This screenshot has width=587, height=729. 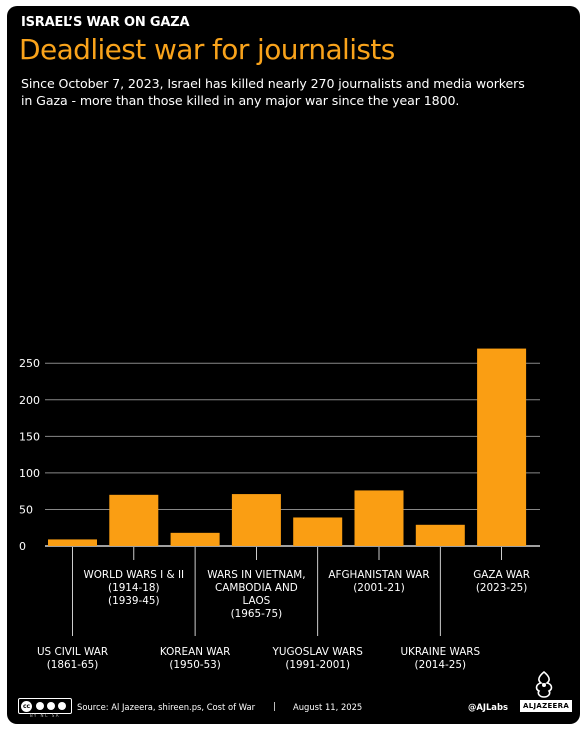 What do you see at coordinates (134, 601) in the screenshot?
I see `category-label: (1939-45)` at bounding box center [134, 601].